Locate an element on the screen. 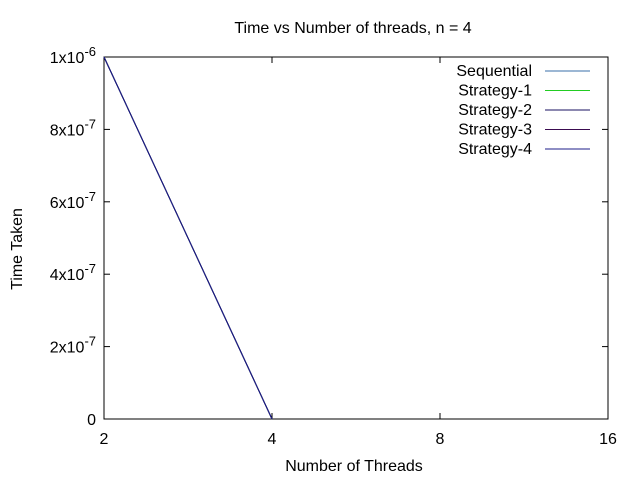 The width and height of the screenshot is (640, 480). x-tick-label: 16 is located at coordinates (608, 439).